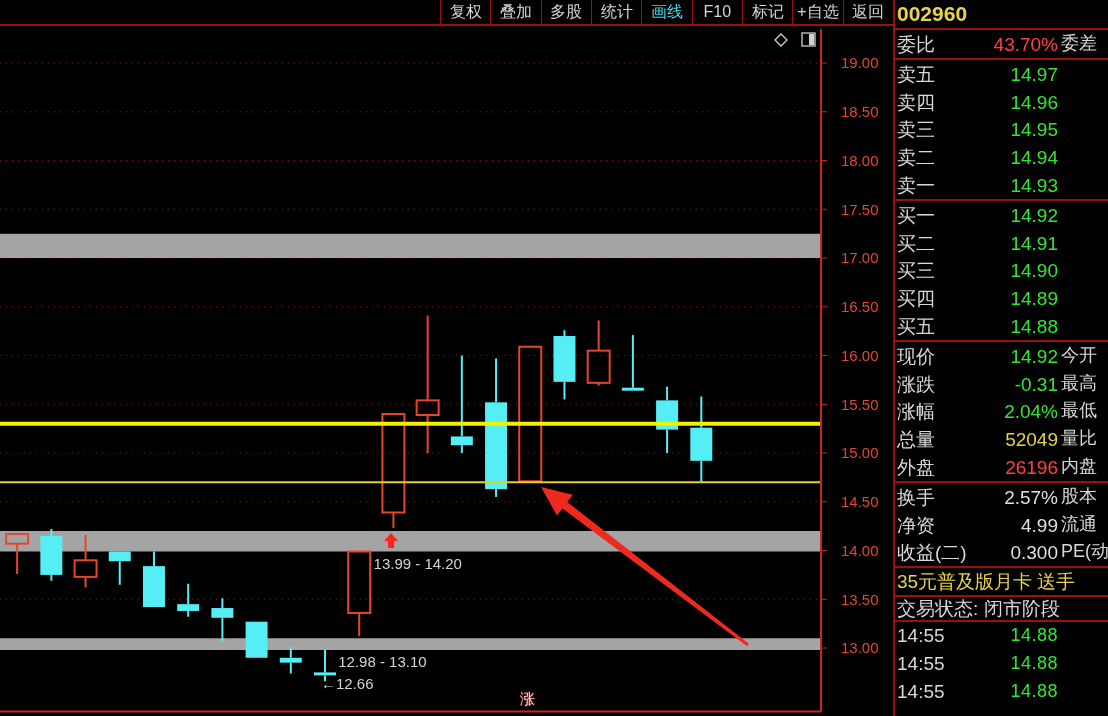 The image size is (1108, 716). I want to click on category-label: 卖一 14.93, so click(977, 185).